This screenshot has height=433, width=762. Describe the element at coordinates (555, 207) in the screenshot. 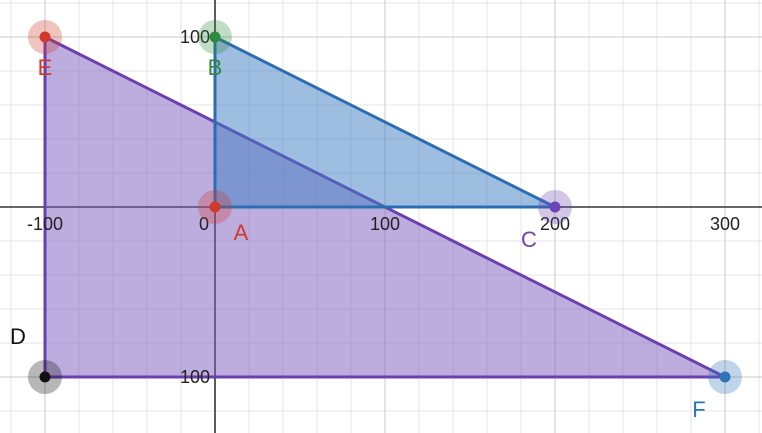

I see `point-c` at that location.